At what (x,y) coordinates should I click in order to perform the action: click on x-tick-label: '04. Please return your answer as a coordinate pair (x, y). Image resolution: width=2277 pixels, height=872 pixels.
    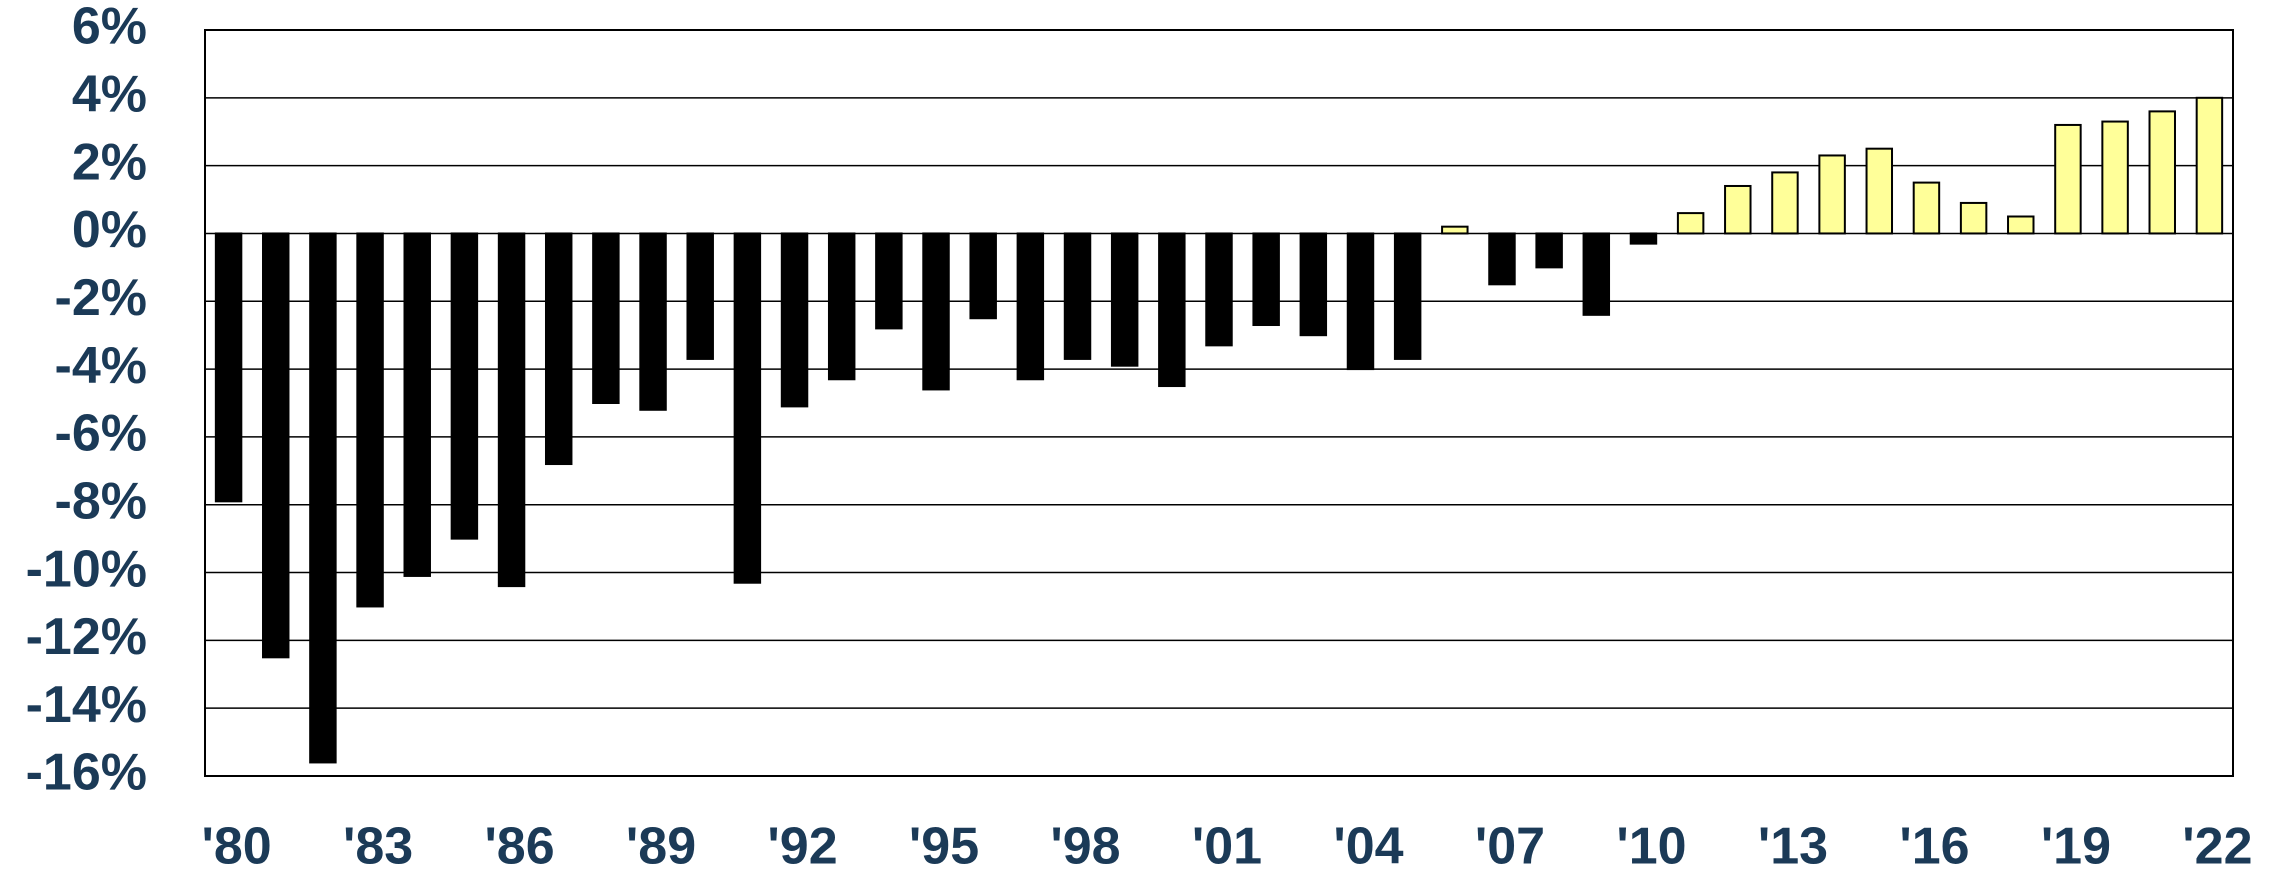
    Looking at the image, I should click on (1368, 845).